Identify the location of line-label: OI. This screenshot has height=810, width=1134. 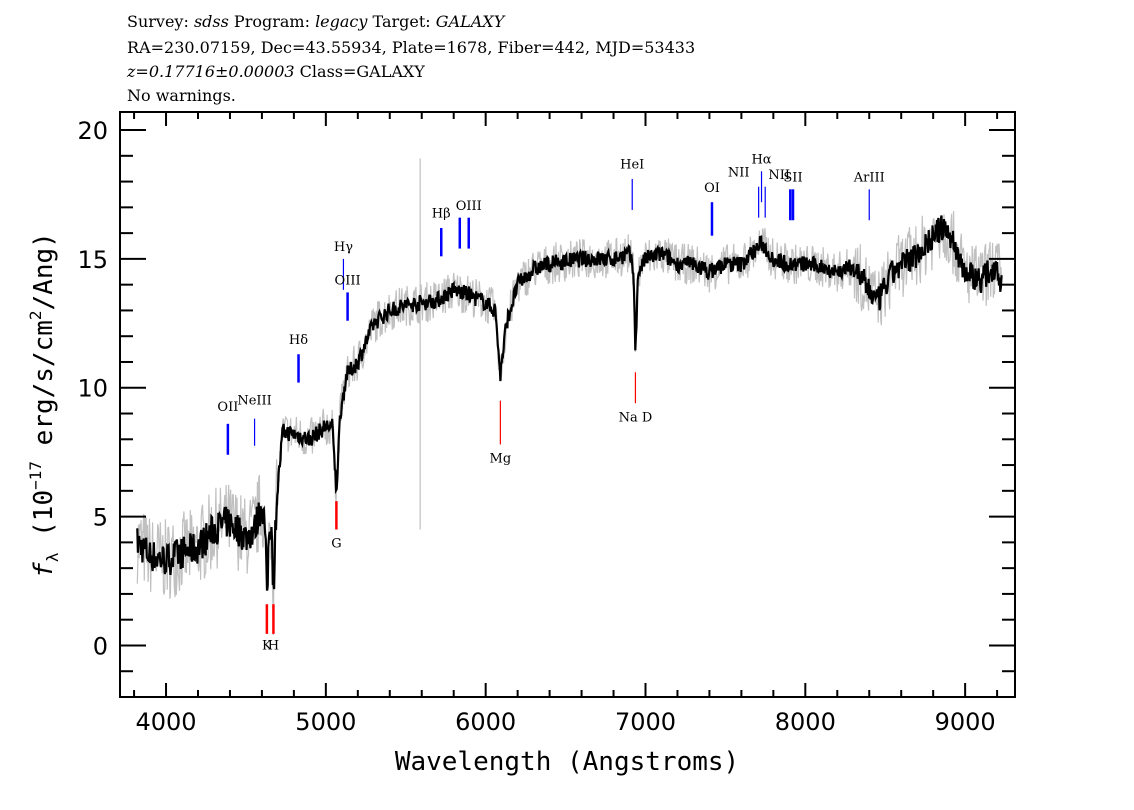
(712, 188).